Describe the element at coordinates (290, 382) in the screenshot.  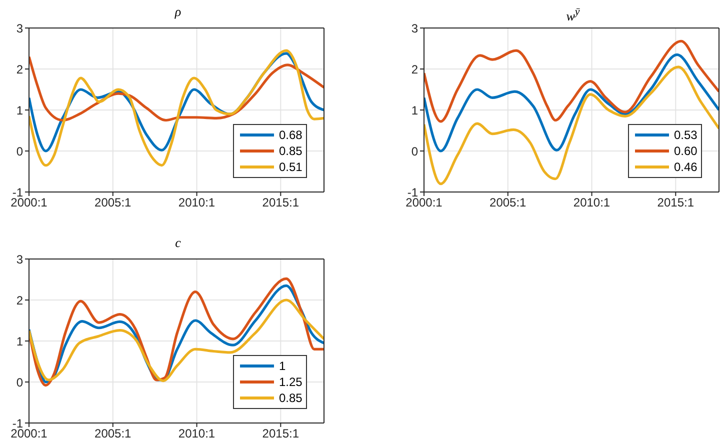
I see `legend-label: 1.25` at that location.